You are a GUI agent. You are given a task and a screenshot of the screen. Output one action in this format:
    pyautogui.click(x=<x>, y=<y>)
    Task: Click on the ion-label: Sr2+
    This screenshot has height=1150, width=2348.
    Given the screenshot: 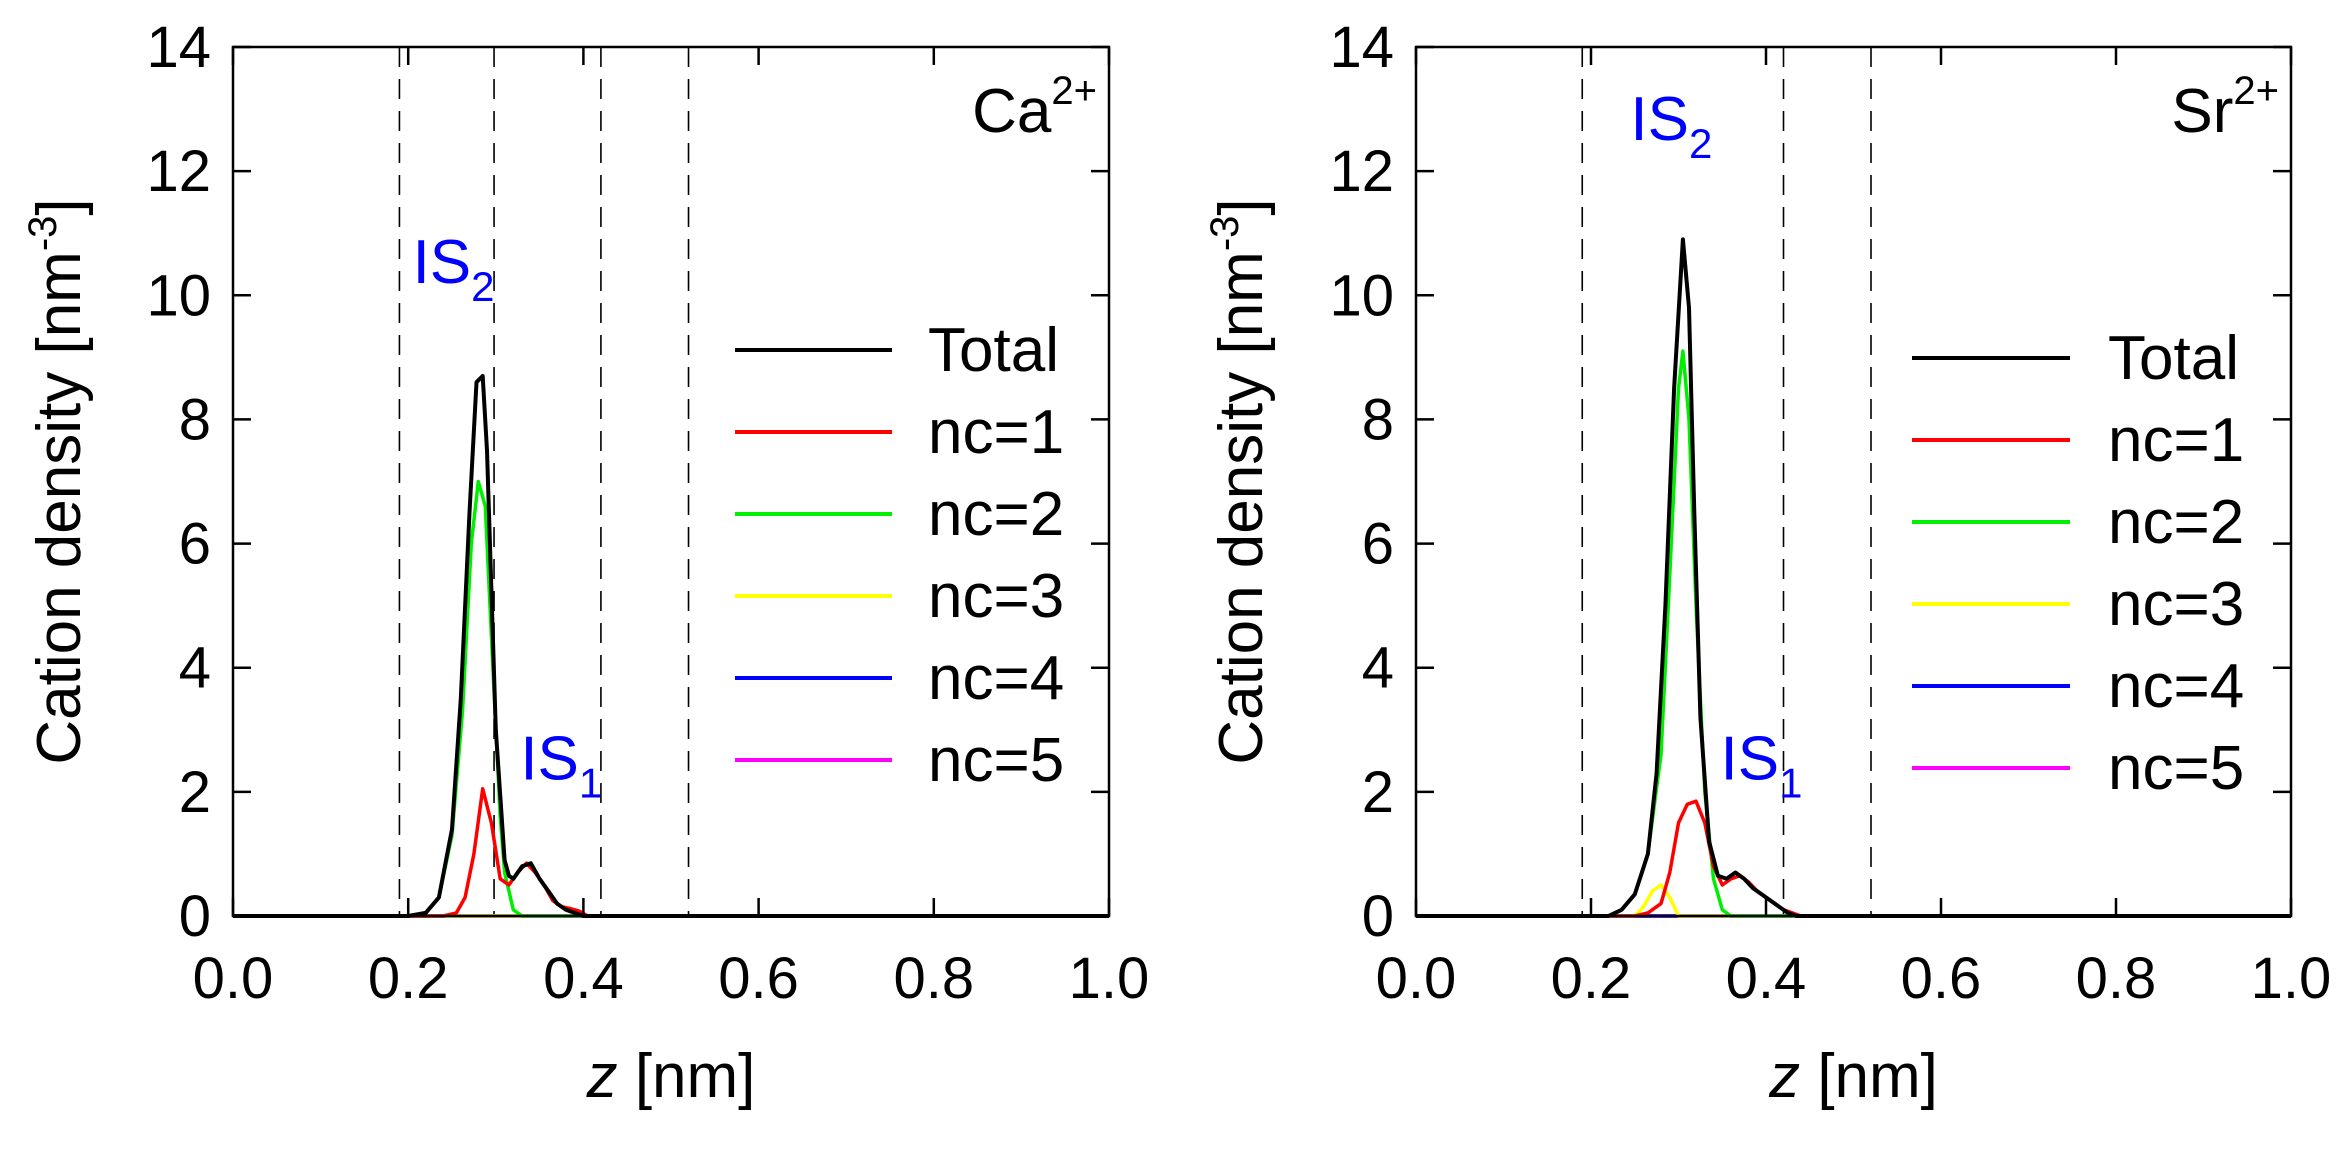 What is the action you would take?
    pyautogui.click(x=2225, y=107)
    